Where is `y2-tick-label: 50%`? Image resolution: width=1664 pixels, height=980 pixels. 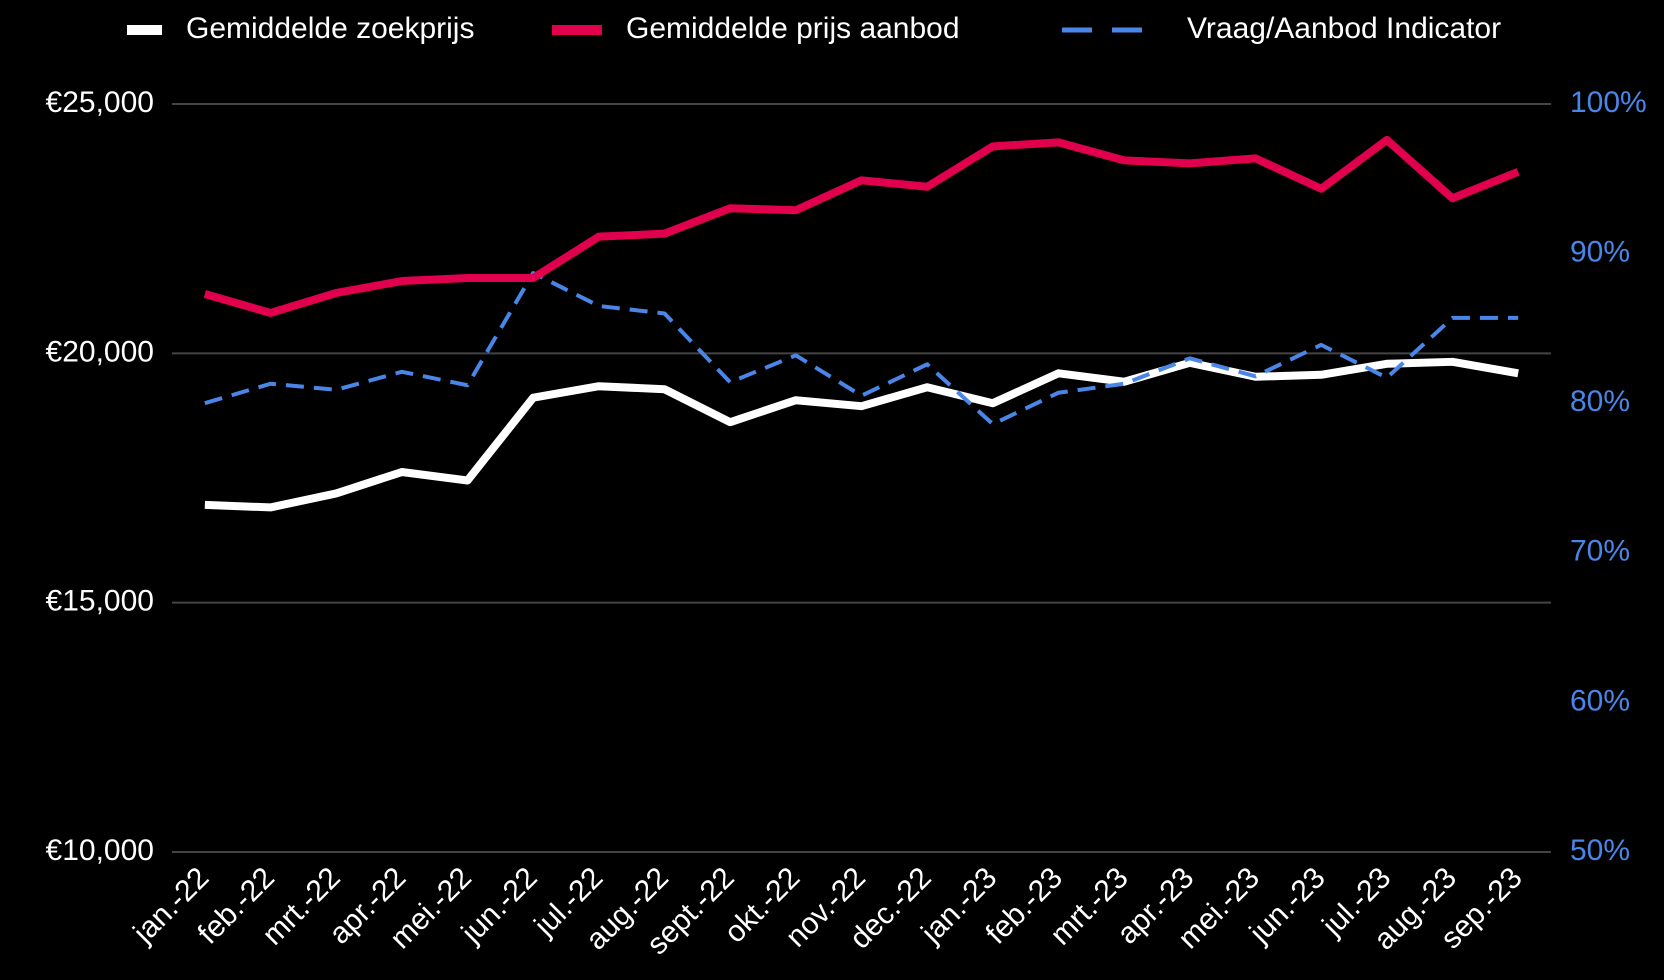 y2-tick-label: 50% is located at coordinates (1600, 850).